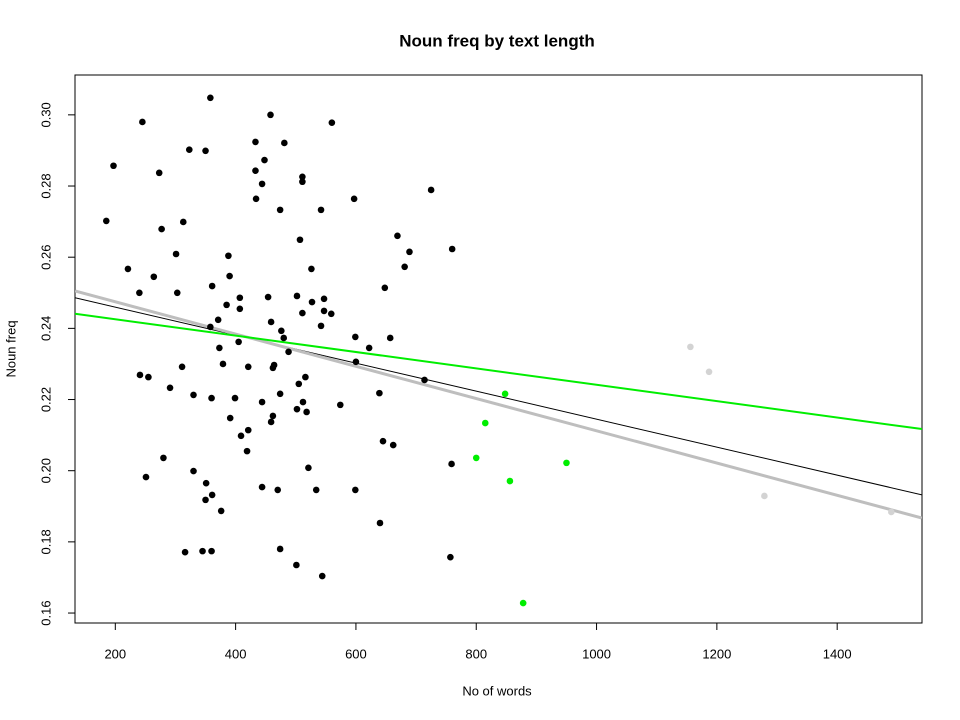 Image resolution: width=960 pixels, height=720 pixels. What do you see at coordinates (716, 653) in the screenshot?
I see `x-tick-label: 1200` at bounding box center [716, 653].